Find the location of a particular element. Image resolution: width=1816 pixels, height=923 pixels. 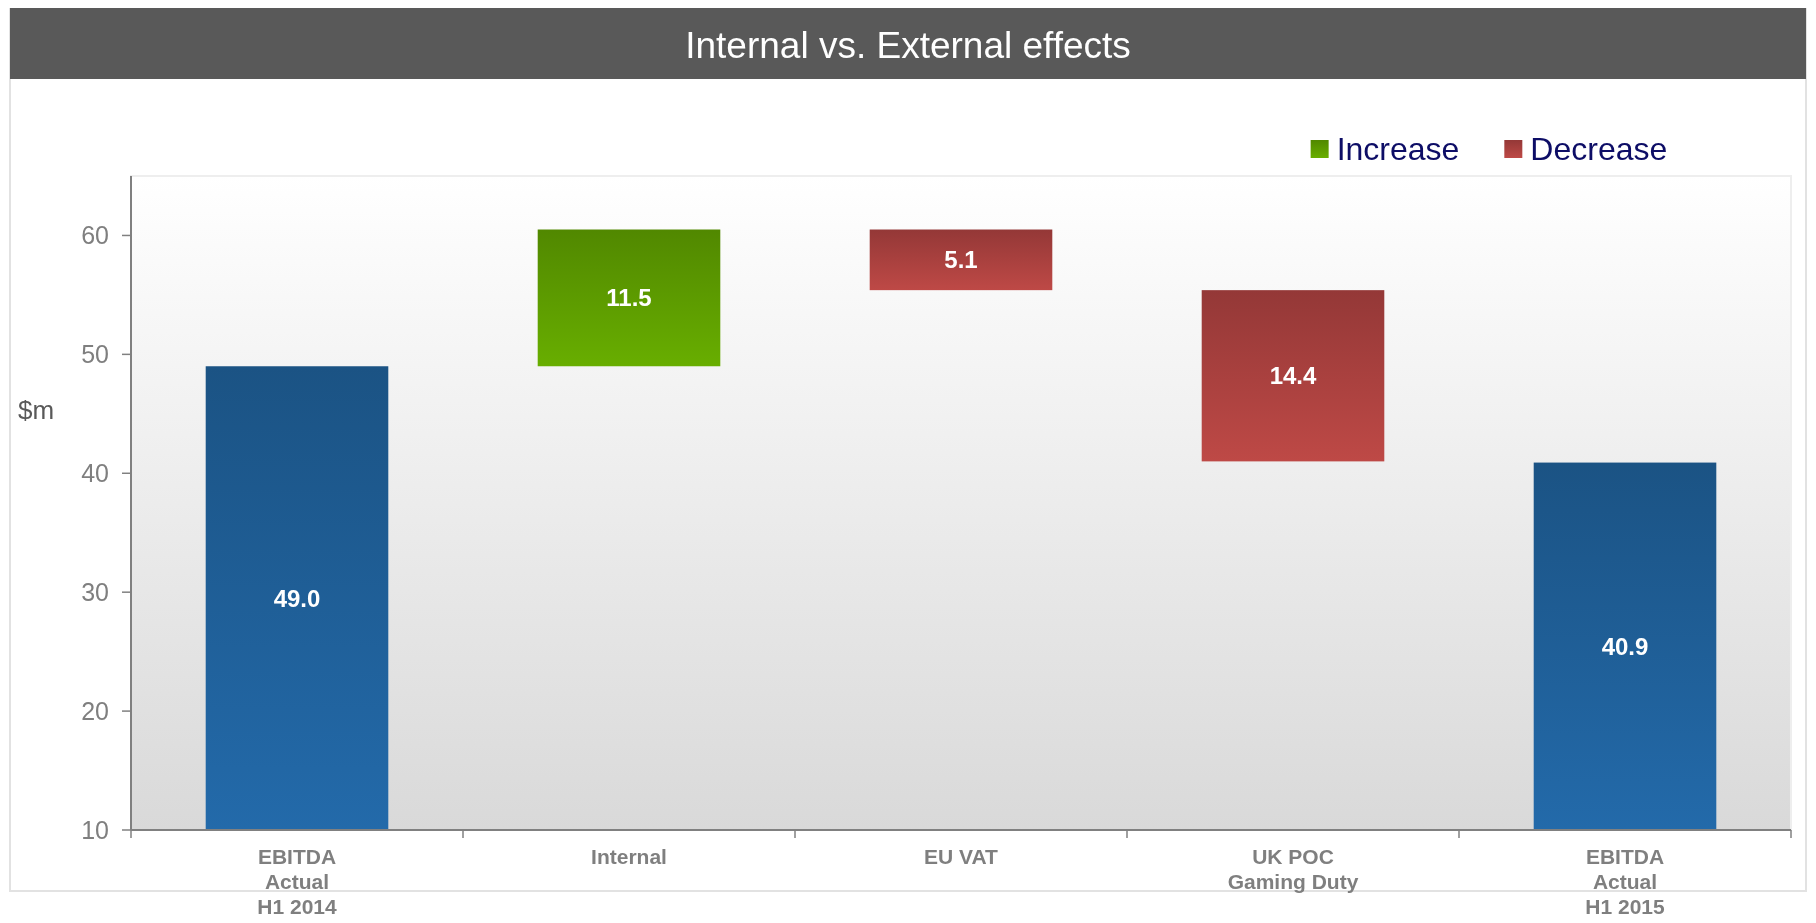

legend-label: Increase is located at coordinates (1398, 149).